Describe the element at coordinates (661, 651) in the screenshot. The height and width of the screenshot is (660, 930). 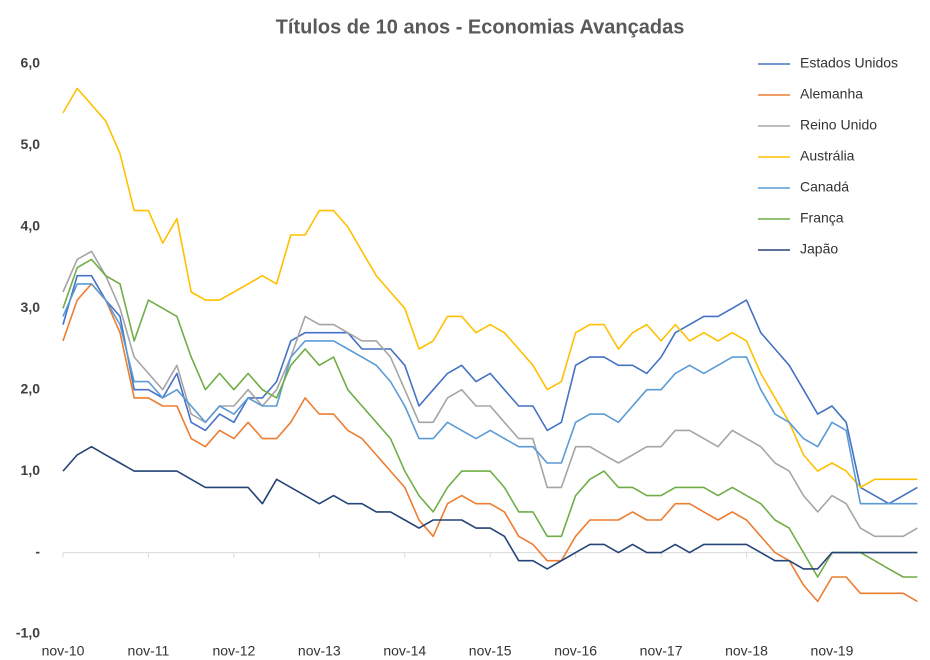
I see `x-tick-label: nov-17` at that location.